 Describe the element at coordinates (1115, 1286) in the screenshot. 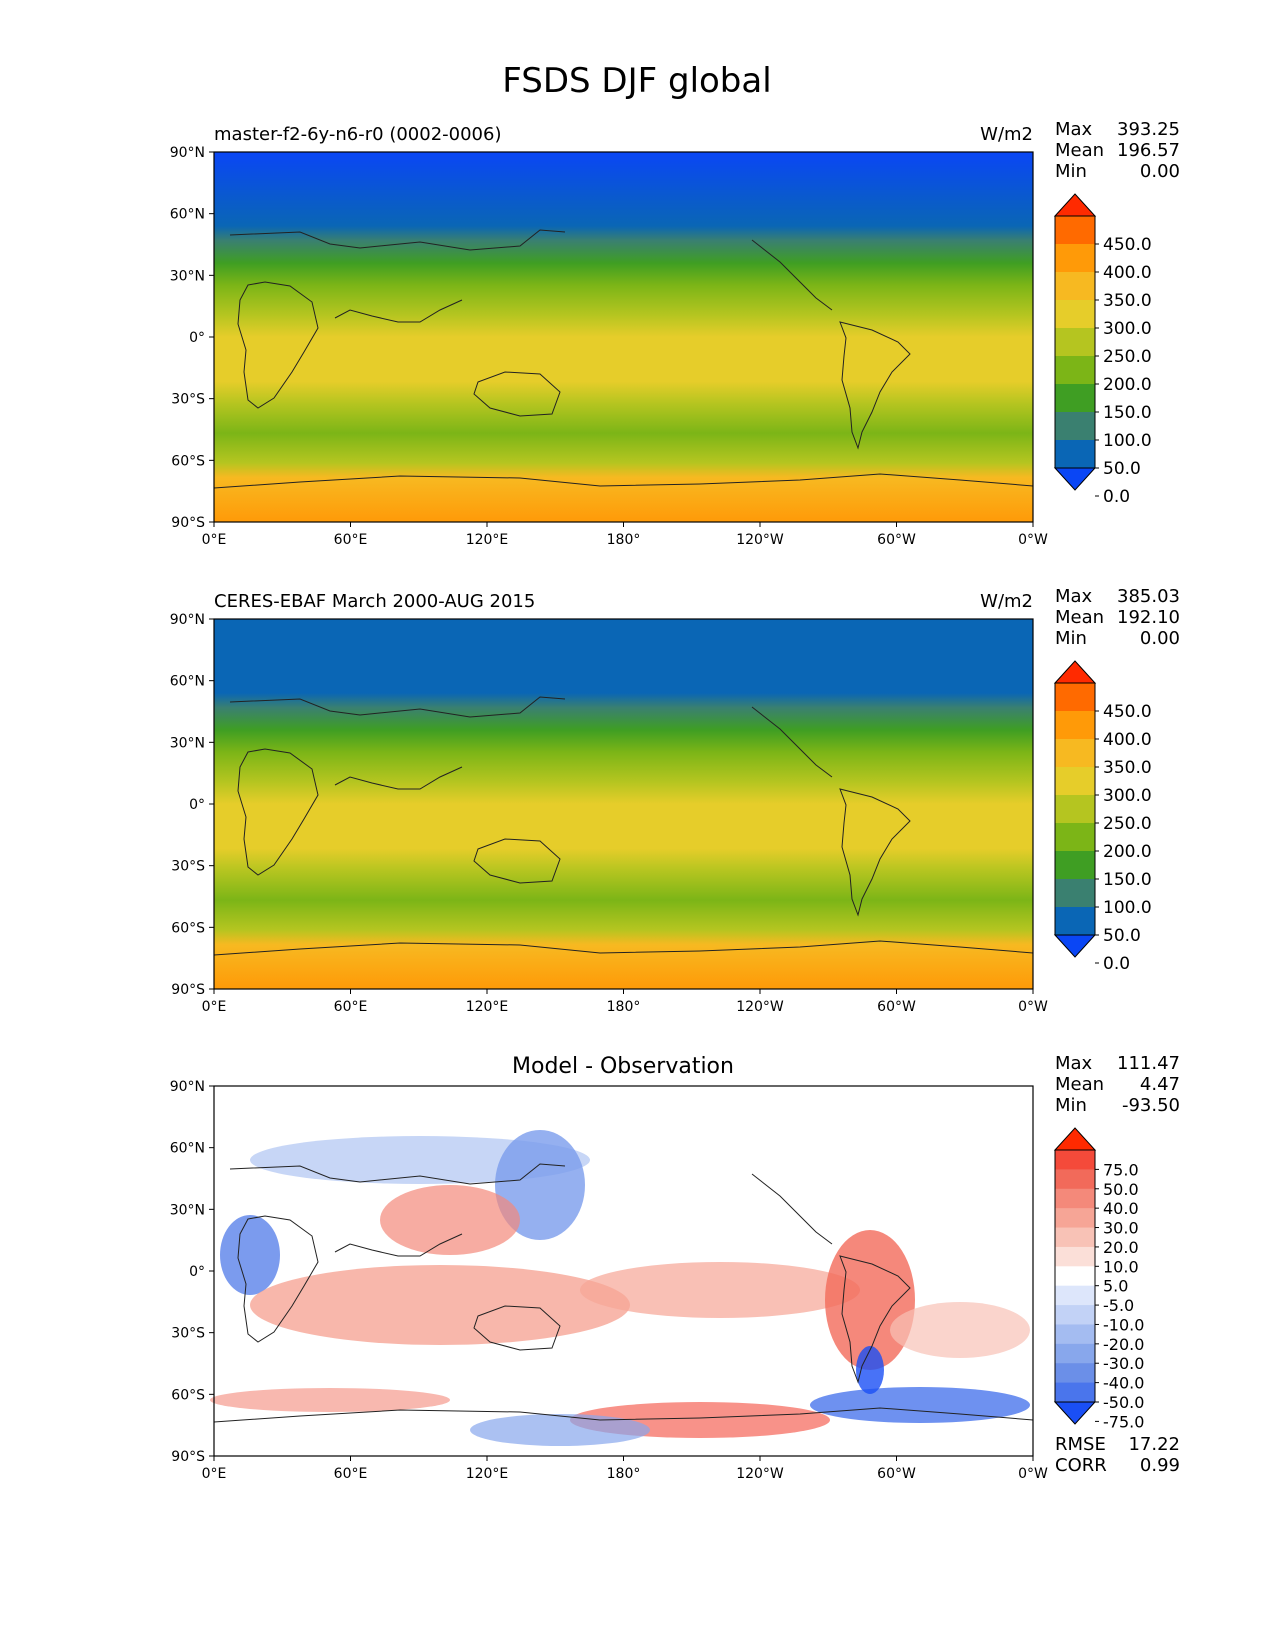

I see `colorbar-tick-label: 5.0` at that location.